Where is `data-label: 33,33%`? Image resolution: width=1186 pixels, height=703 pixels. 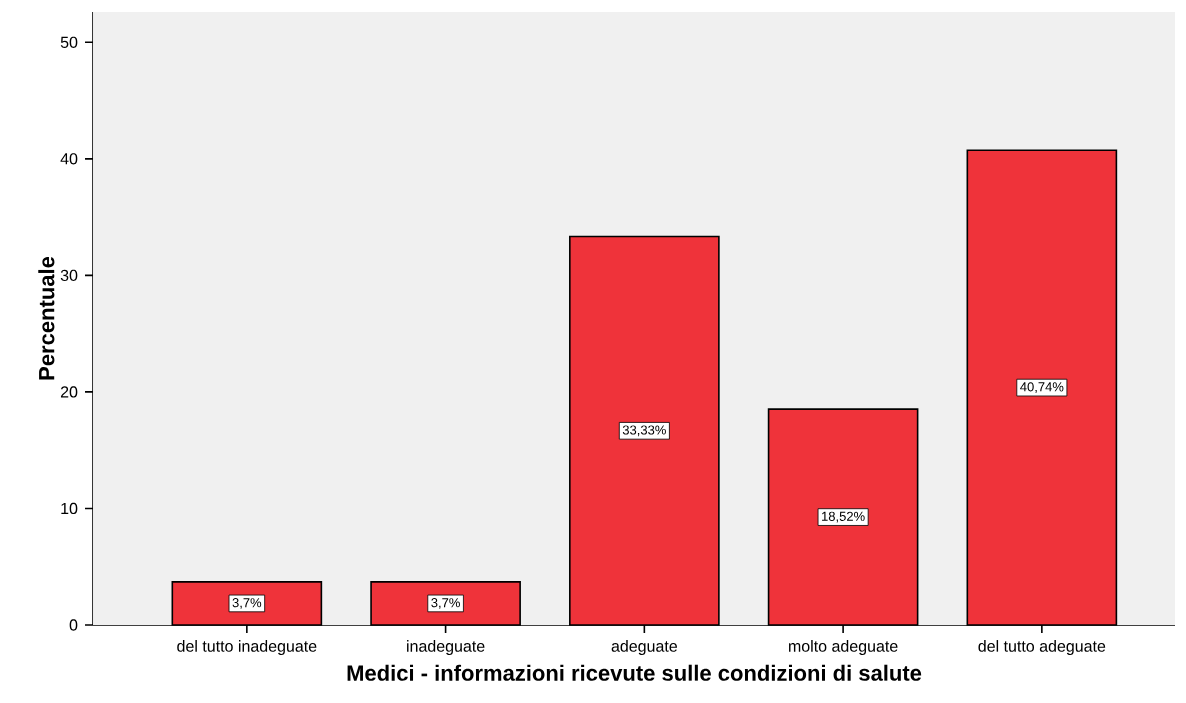
data-label: 33,33% is located at coordinates (644, 431).